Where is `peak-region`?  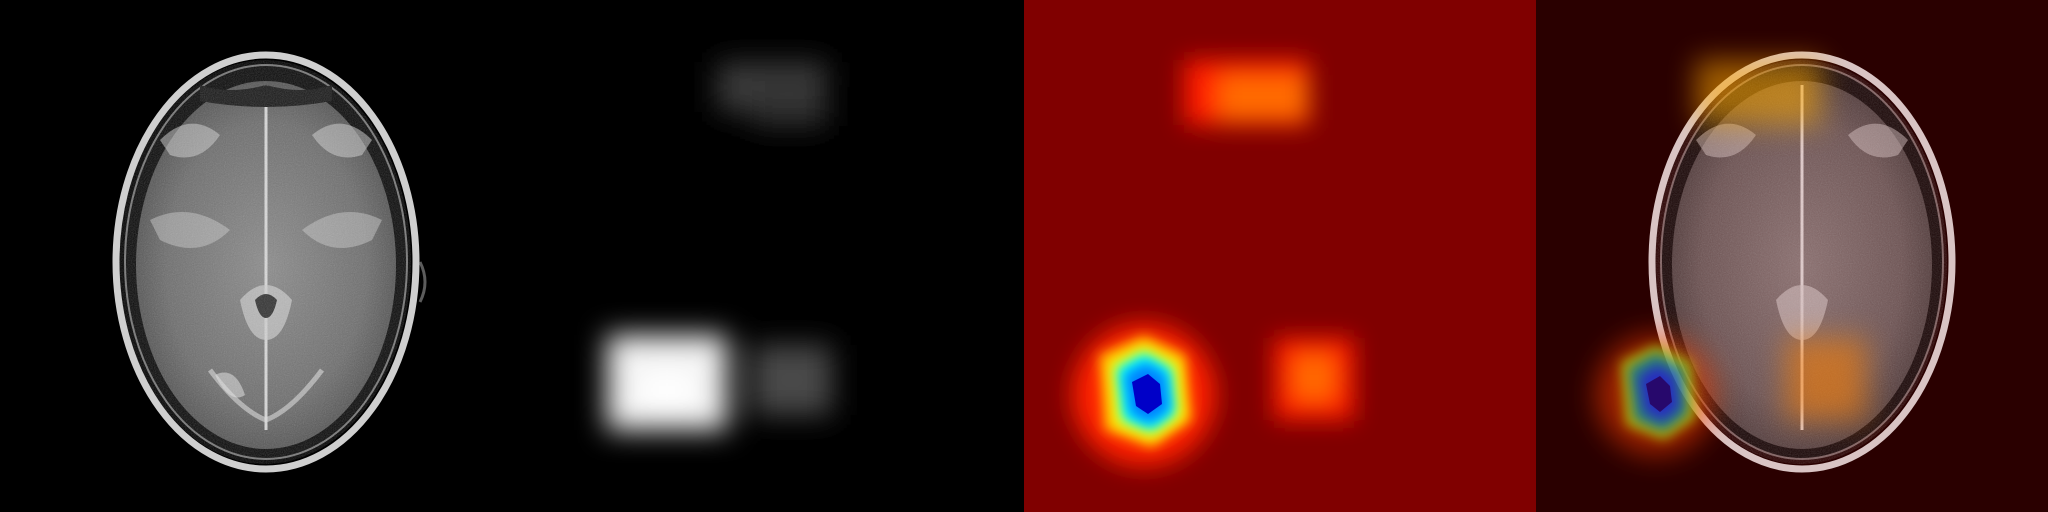 peak-region is located at coordinates (1145, 391).